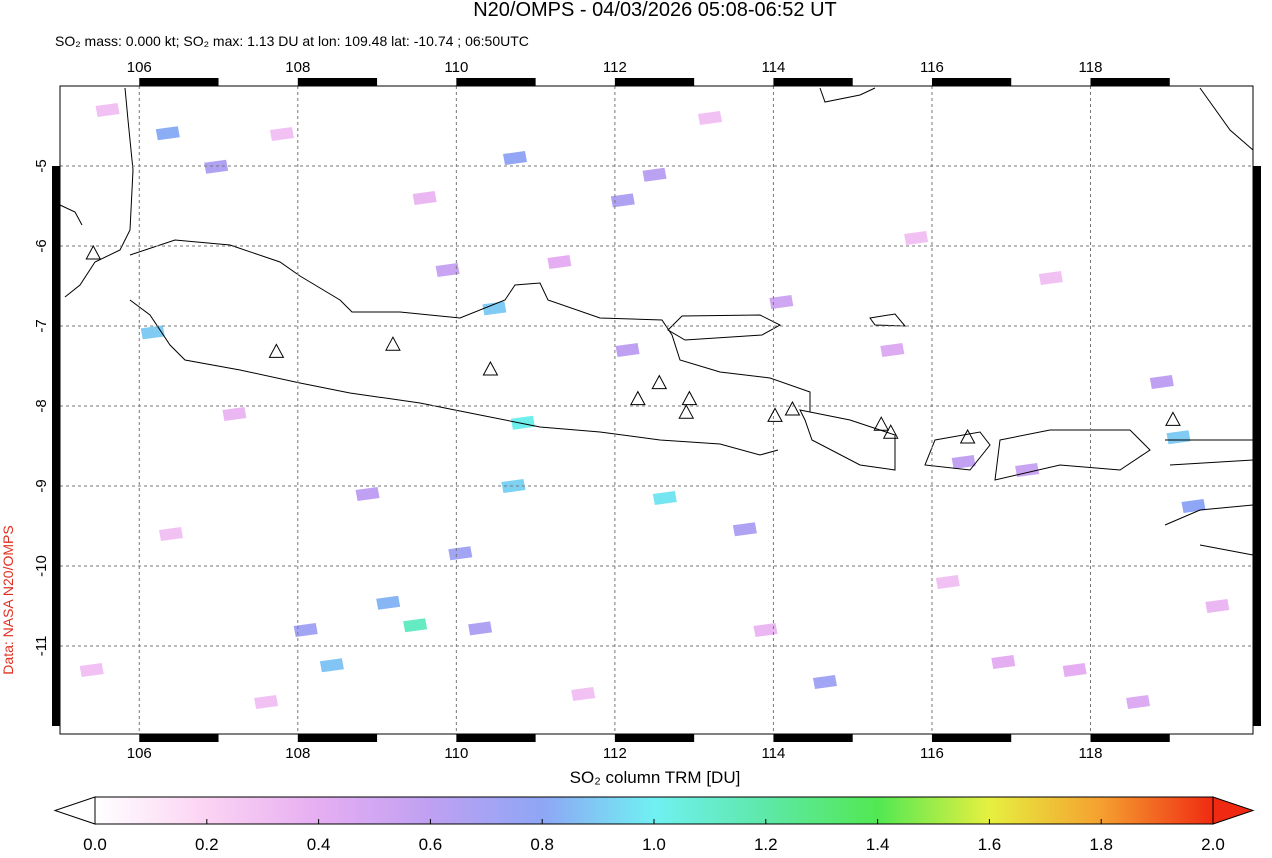  I want to click on colorbar-tick-label: 0.0, so click(95, 844).